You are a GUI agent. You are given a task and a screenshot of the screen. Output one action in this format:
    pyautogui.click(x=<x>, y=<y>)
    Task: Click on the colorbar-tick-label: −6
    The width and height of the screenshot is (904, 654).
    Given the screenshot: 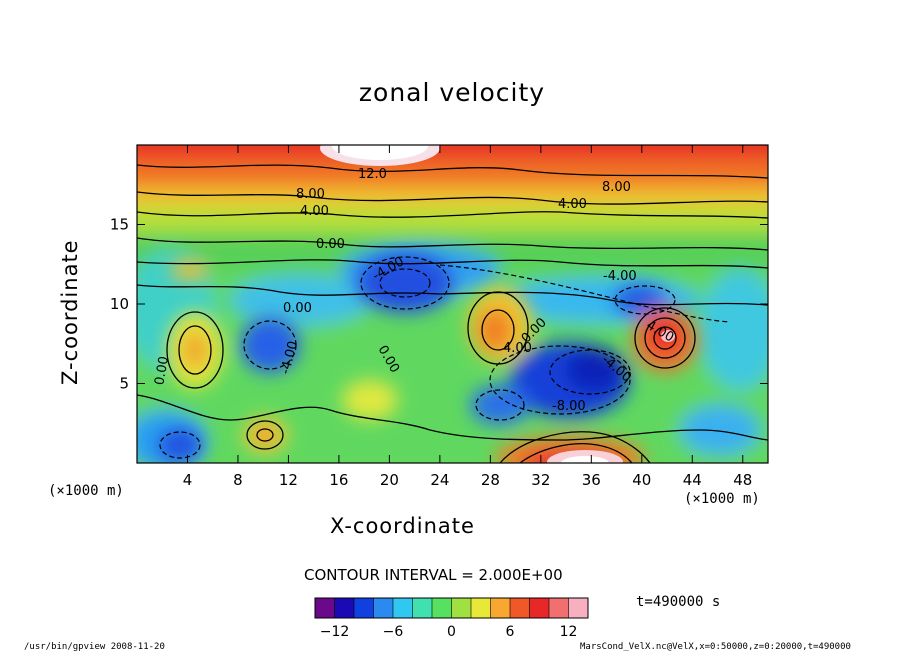 What is the action you would take?
    pyautogui.click(x=393, y=632)
    